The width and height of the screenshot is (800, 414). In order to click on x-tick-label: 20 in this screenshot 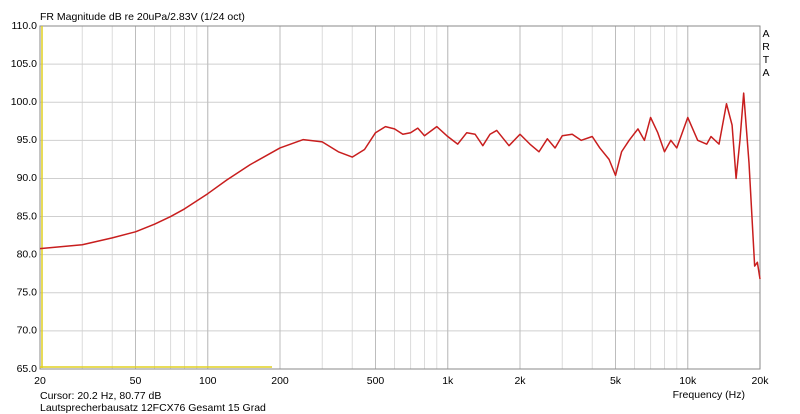, I will do `click(40, 381)`.